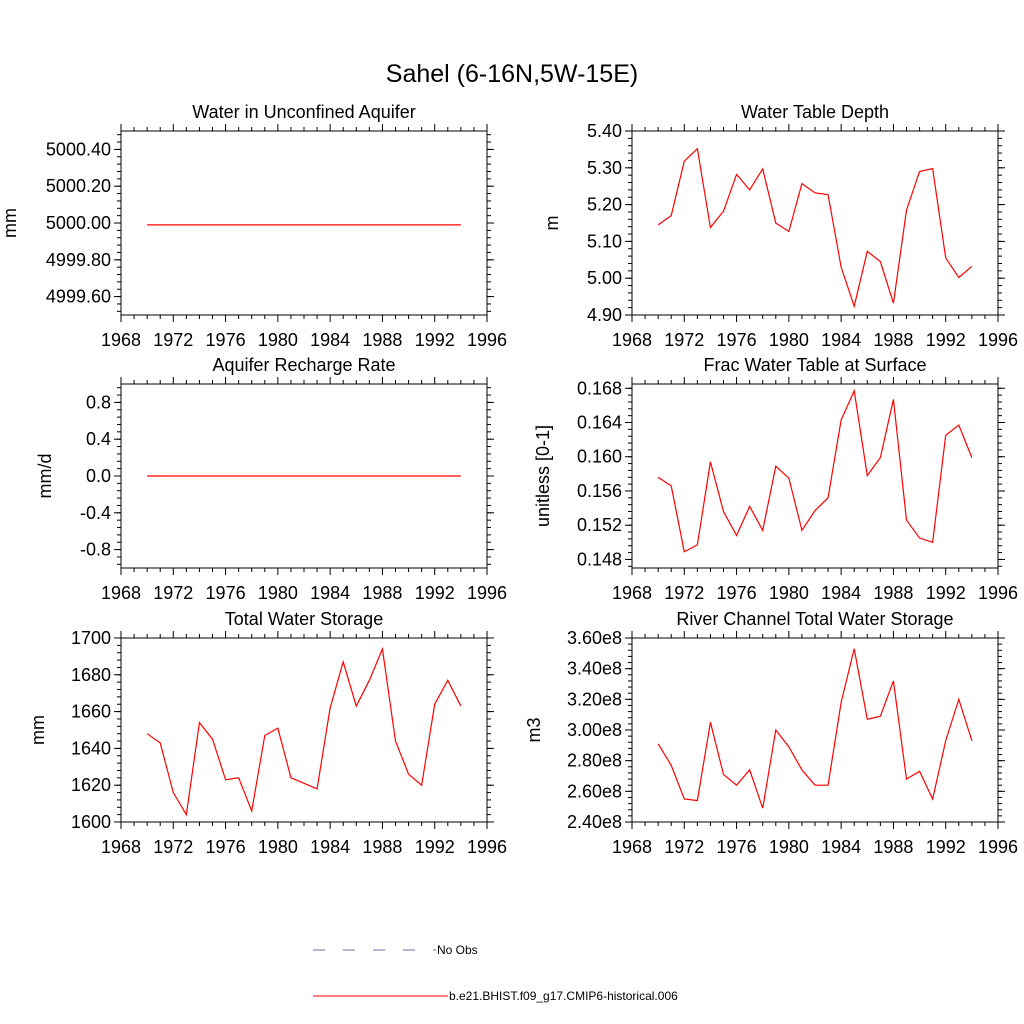 This screenshot has width=1024, height=1024. I want to click on y-tick-label: 0.156, so click(599, 491).